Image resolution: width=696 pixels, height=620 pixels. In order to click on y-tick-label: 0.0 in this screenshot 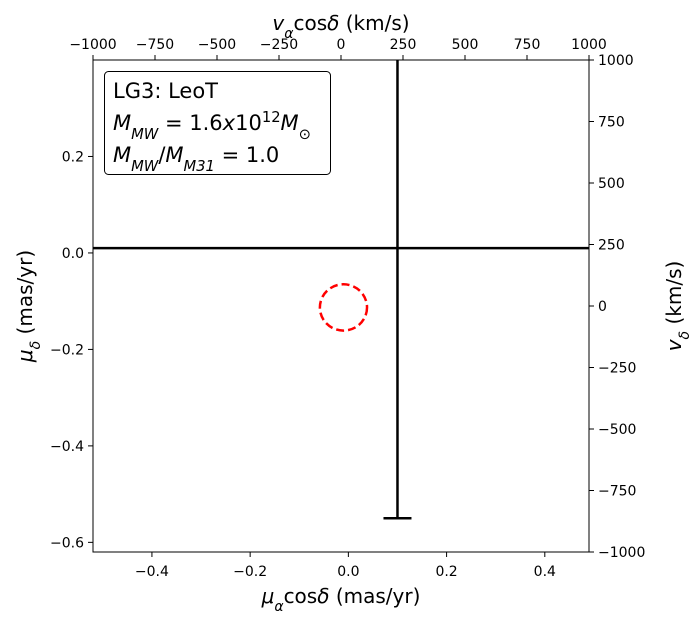, I will do `click(73, 254)`.